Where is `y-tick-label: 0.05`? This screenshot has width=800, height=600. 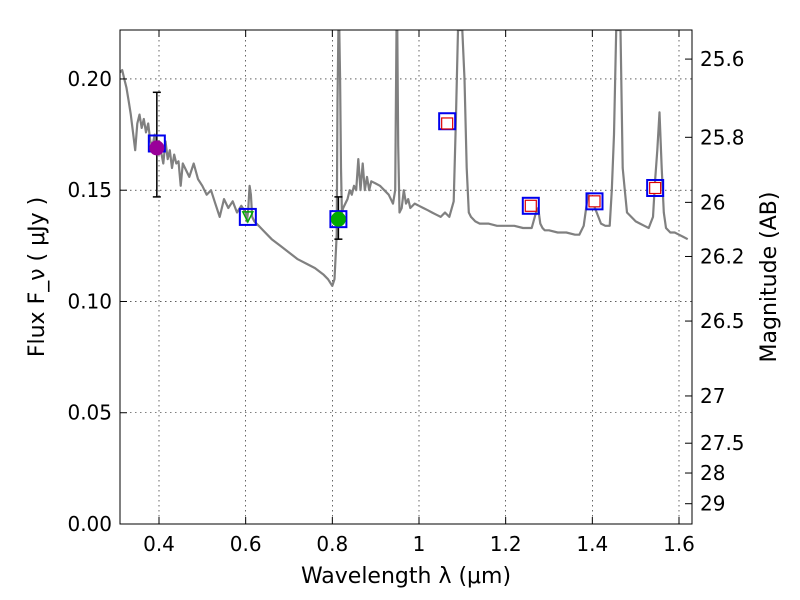 y-tick-label: 0.05 is located at coordinates (89, 413).